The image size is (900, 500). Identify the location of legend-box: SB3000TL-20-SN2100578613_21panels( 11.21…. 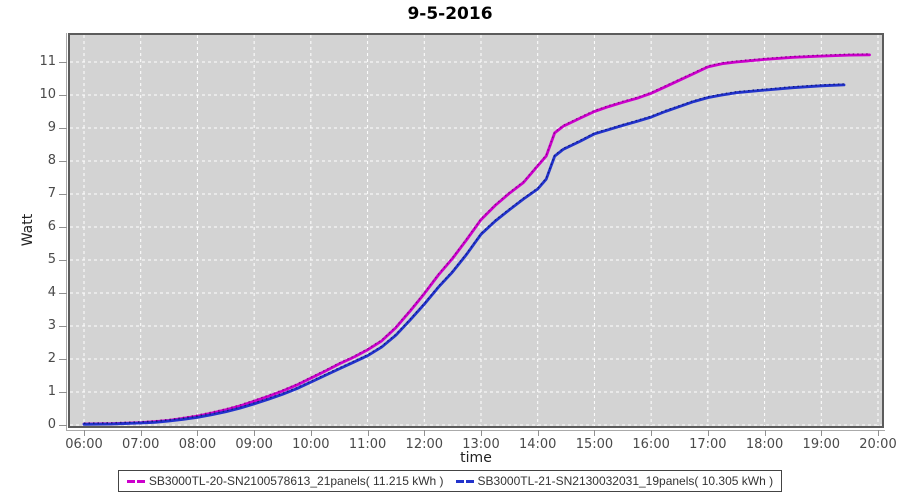
(450, 481).